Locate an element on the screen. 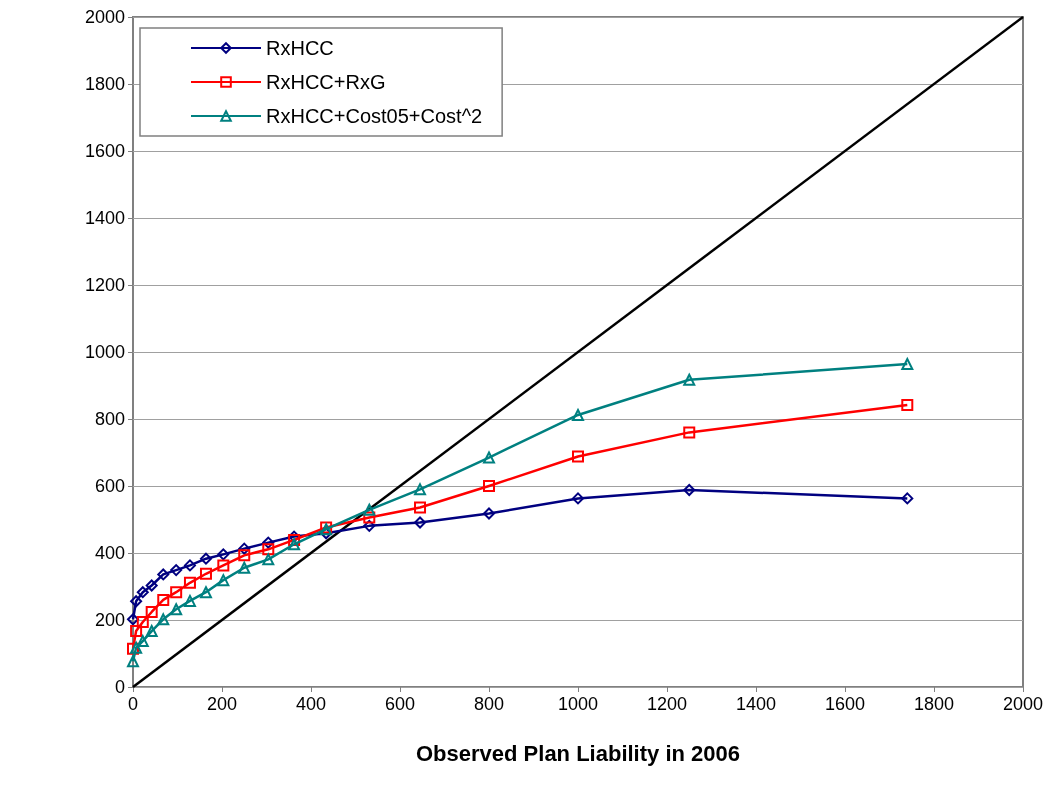 This screenshot has width=1064, height=786. x-tick-label: 0 is located at coordinates (133, 704).